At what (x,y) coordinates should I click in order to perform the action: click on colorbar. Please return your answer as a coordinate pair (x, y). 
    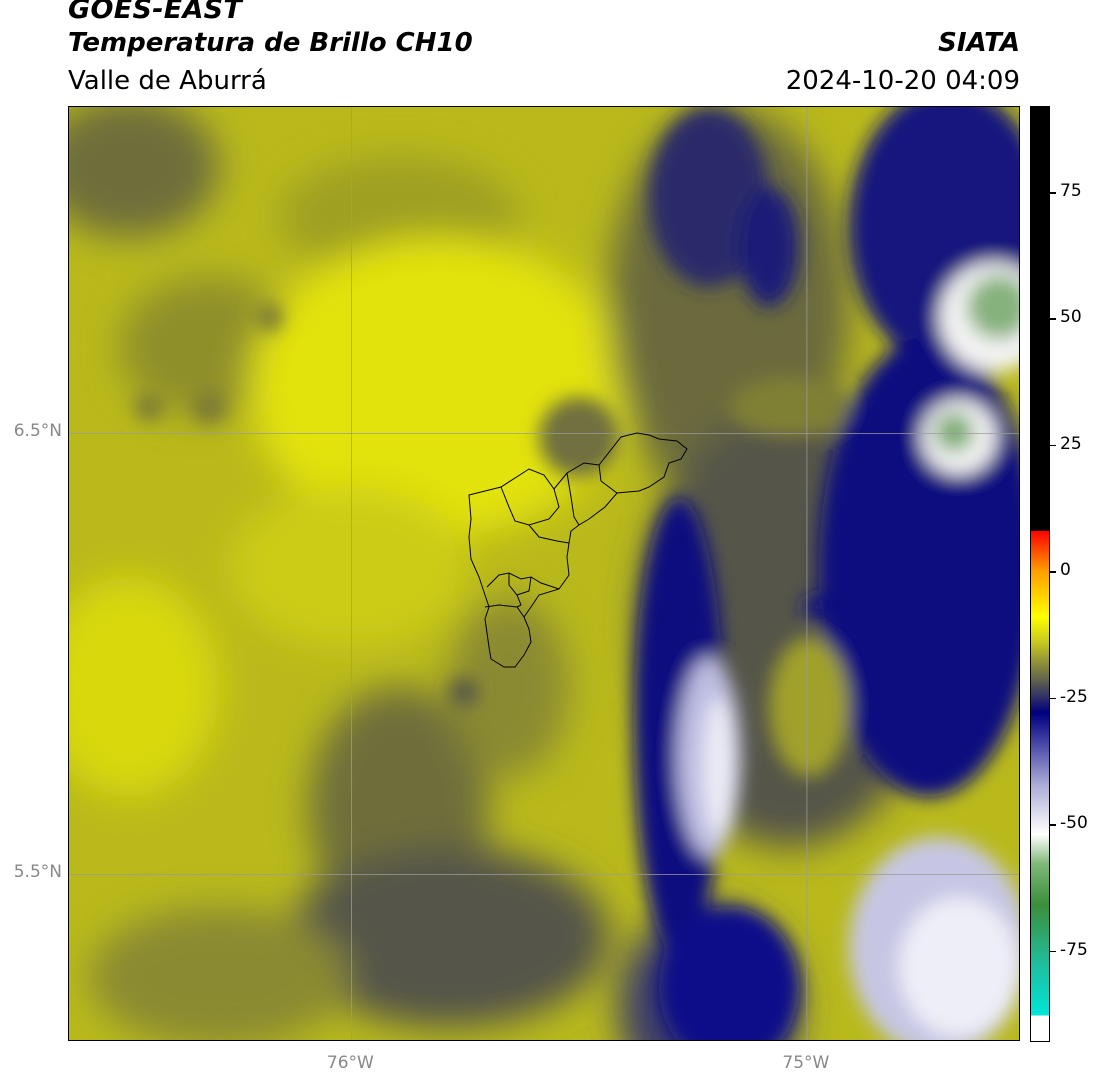
    Looking at the image, I should click on (1040, 574).